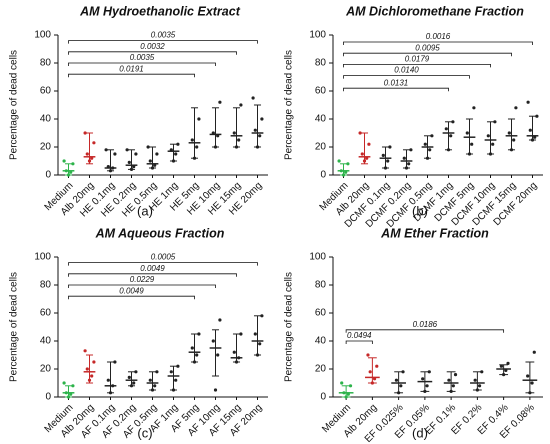 Image resolution: width=550 pixels, height=444 pixels. Describe the element at coordinates (434, 11) in the screenshot. I see `chart-title: AM Dichloromethane Fraction` at that location.